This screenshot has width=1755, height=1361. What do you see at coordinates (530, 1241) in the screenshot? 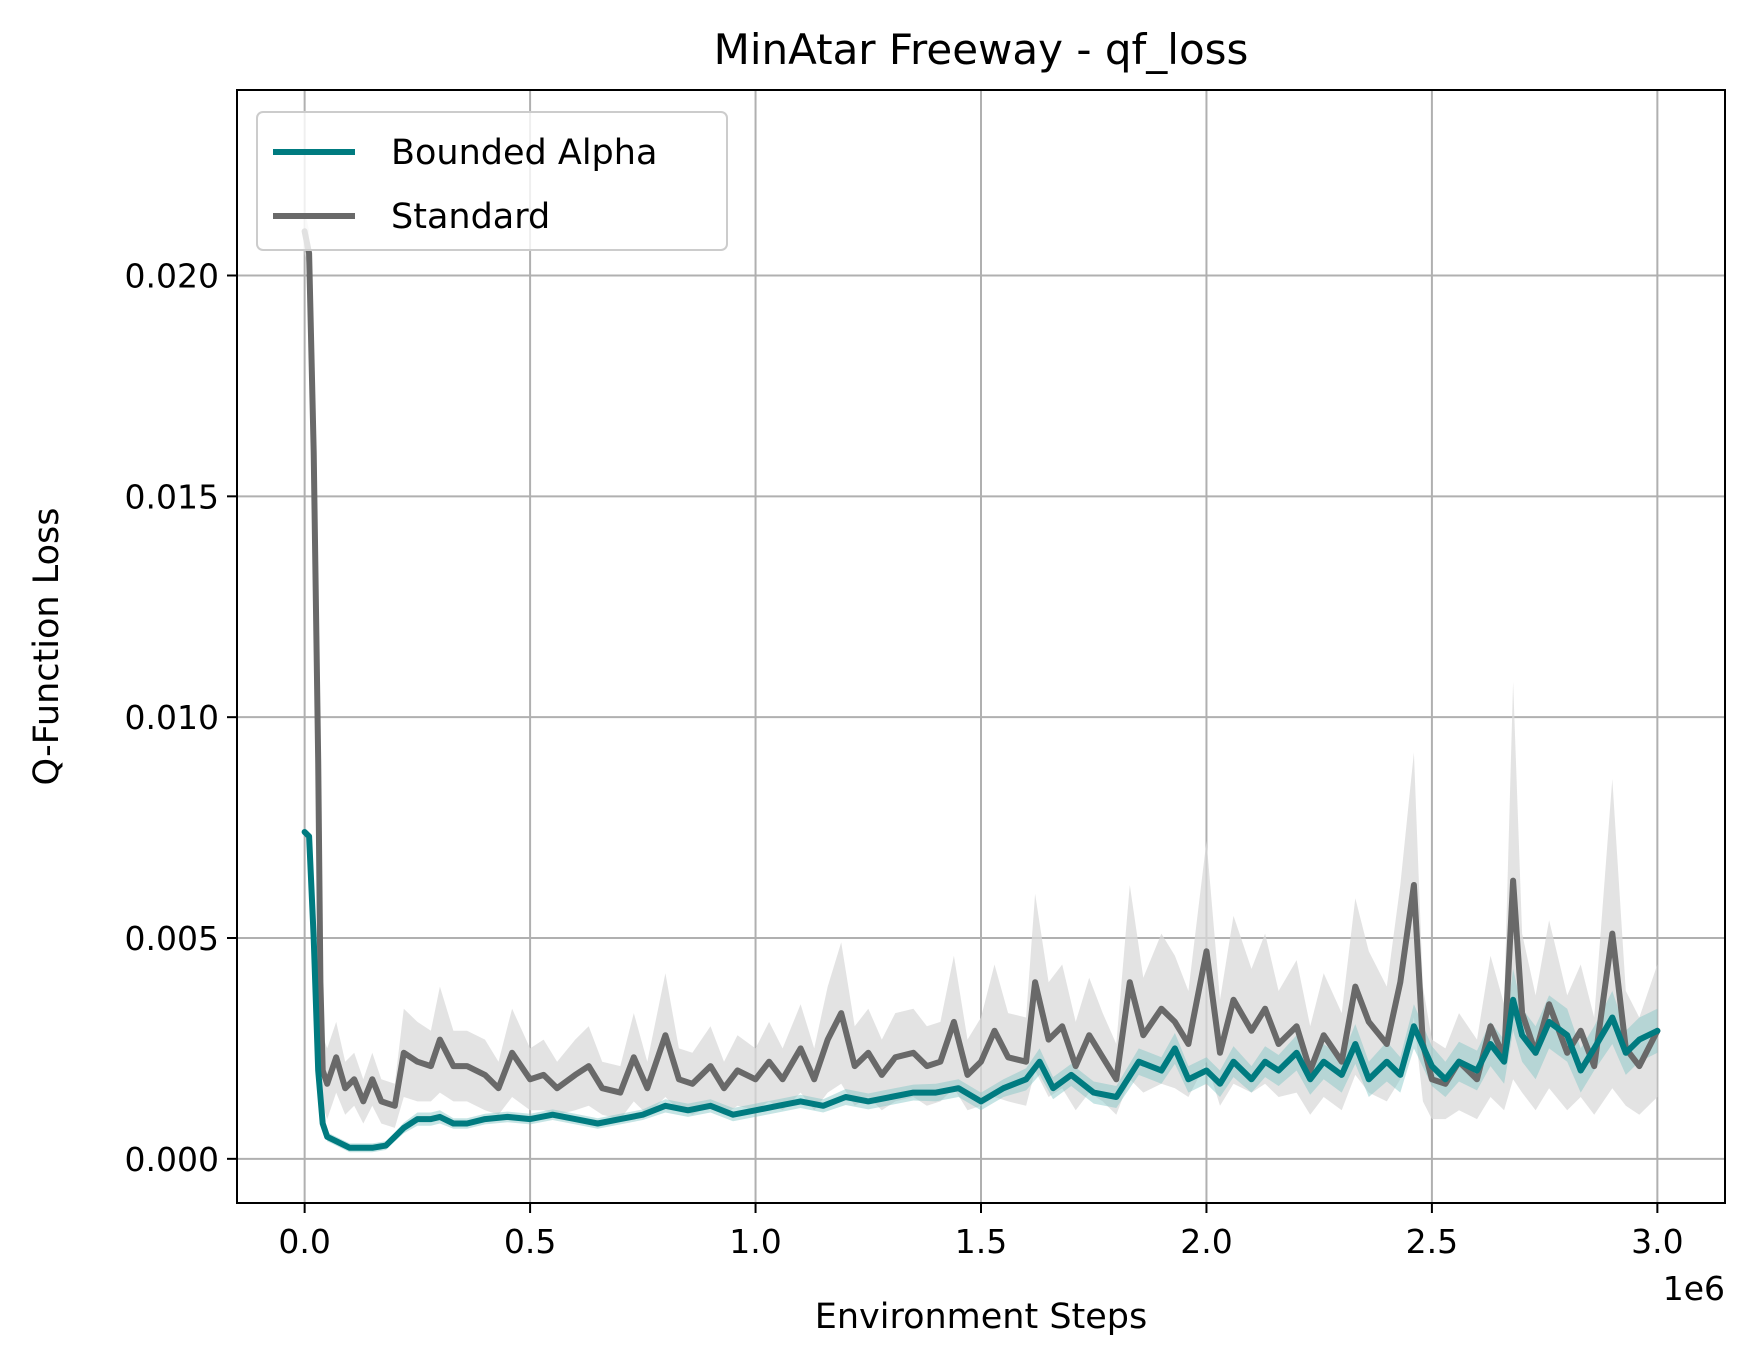
I see `x-tick-label: 0.5` at bounding box center [530, 1241].